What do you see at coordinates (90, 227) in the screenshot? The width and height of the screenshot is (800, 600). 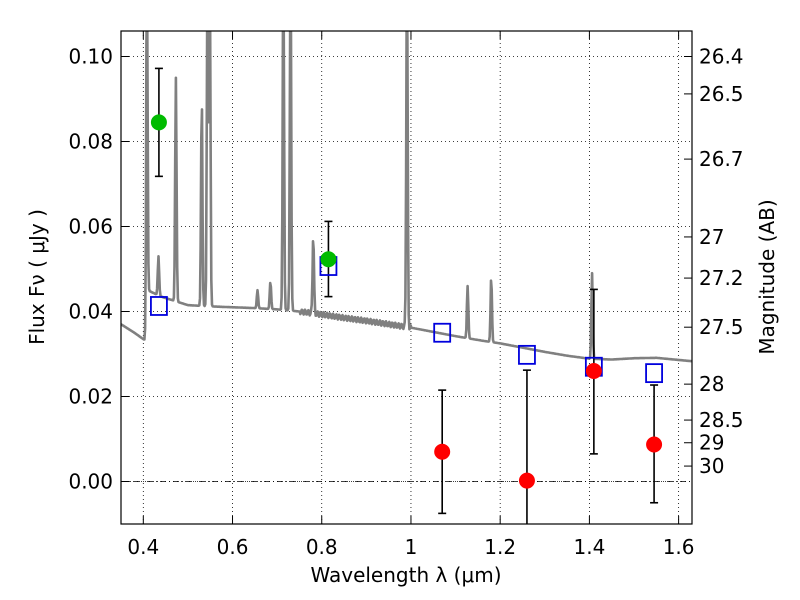 I see `y-tick-label: 0.06` at bounding box center [90, 227].